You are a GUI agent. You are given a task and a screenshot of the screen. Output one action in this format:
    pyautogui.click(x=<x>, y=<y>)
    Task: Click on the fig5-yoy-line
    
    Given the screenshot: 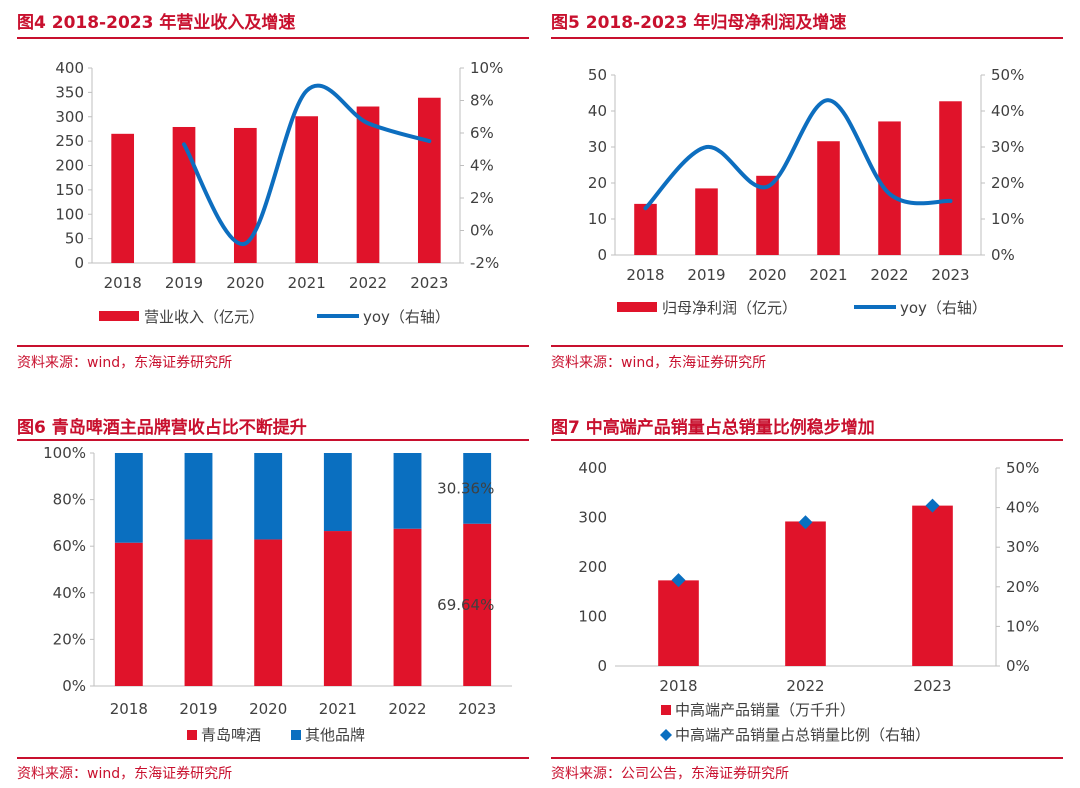 What is the action you would take?
    pyautogui.click(x=798, y=154)
    